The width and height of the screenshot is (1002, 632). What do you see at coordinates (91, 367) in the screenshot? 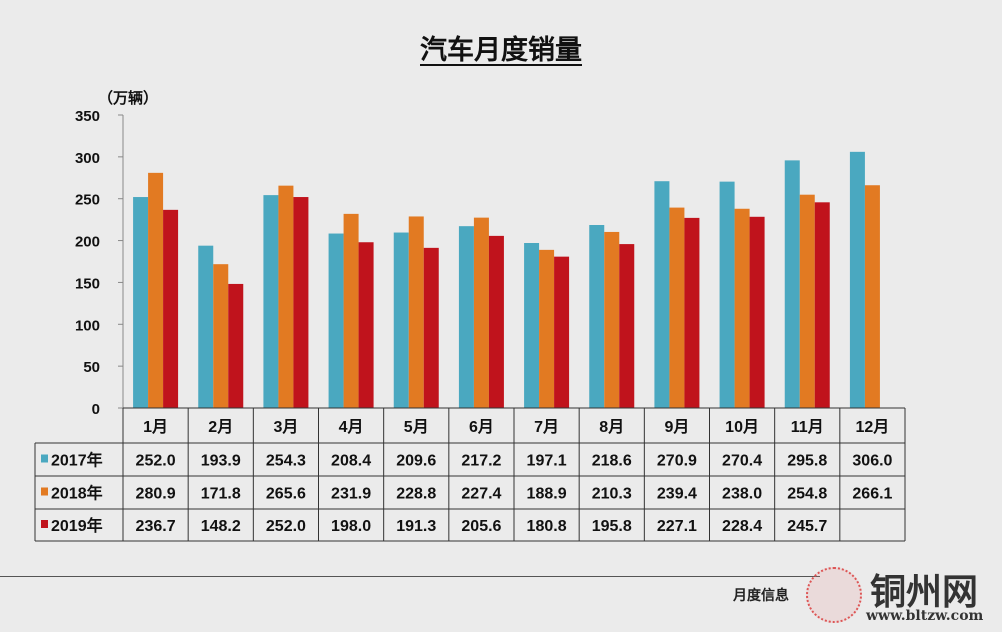
I see `y-tick-label: 50` at bounding box center [91, 367].